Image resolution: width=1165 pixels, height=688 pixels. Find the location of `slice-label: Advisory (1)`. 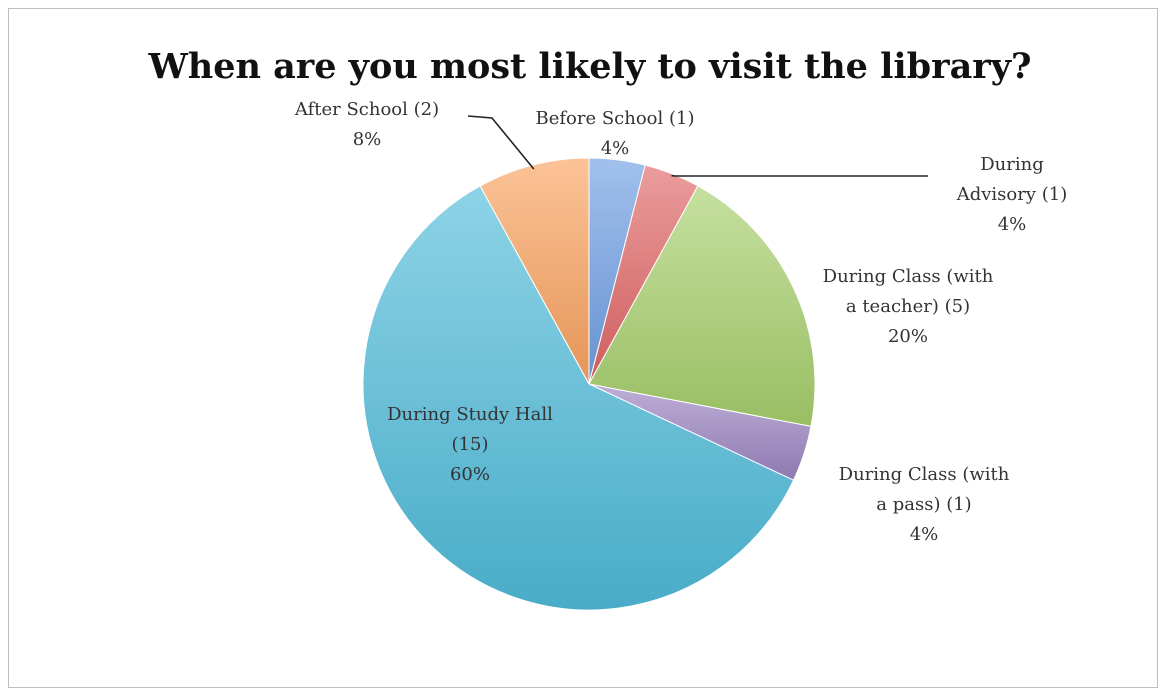

slice-label: Advisory (1) is located at coordinates (1012, 194).